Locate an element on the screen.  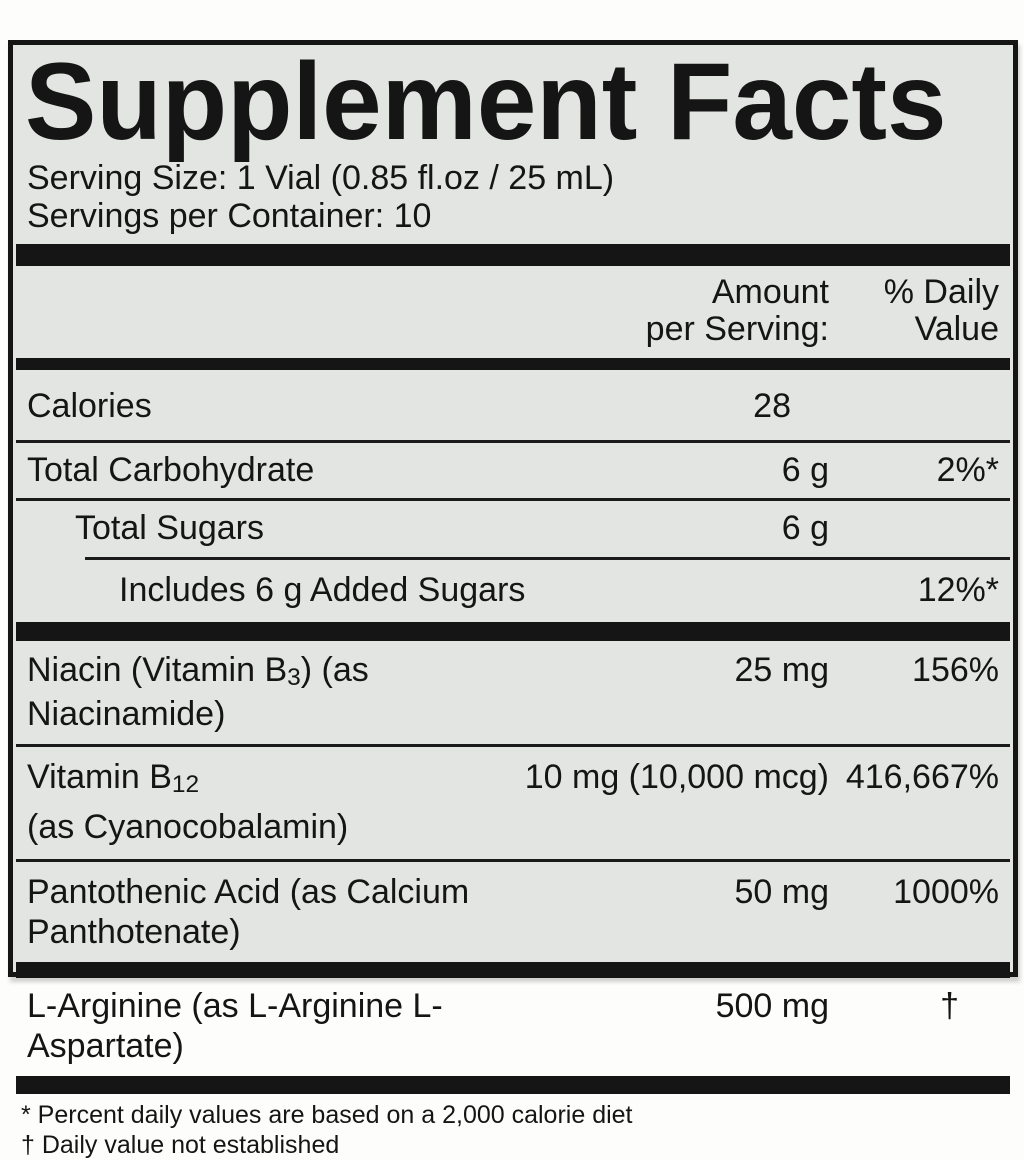
subscript: 3 is located at coordinates (294, 677).